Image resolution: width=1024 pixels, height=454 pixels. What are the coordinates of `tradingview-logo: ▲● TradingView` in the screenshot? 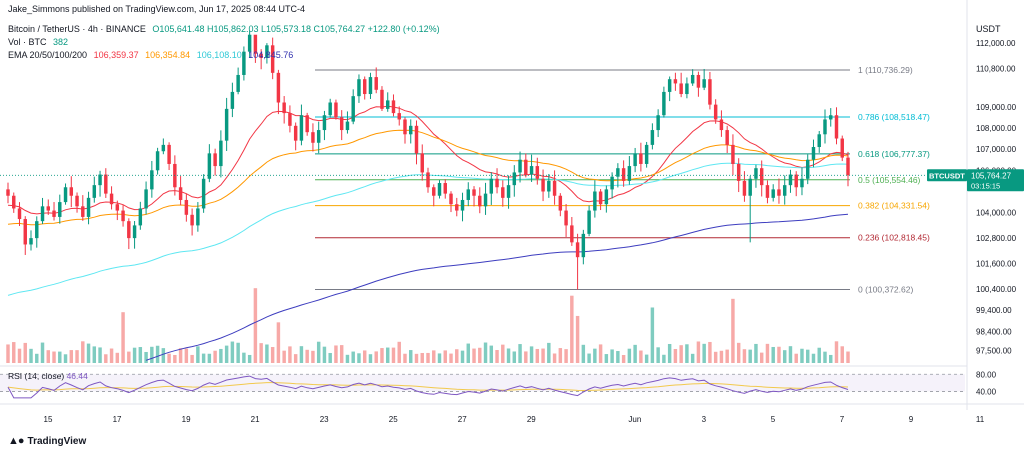 It's located at (47, 441).